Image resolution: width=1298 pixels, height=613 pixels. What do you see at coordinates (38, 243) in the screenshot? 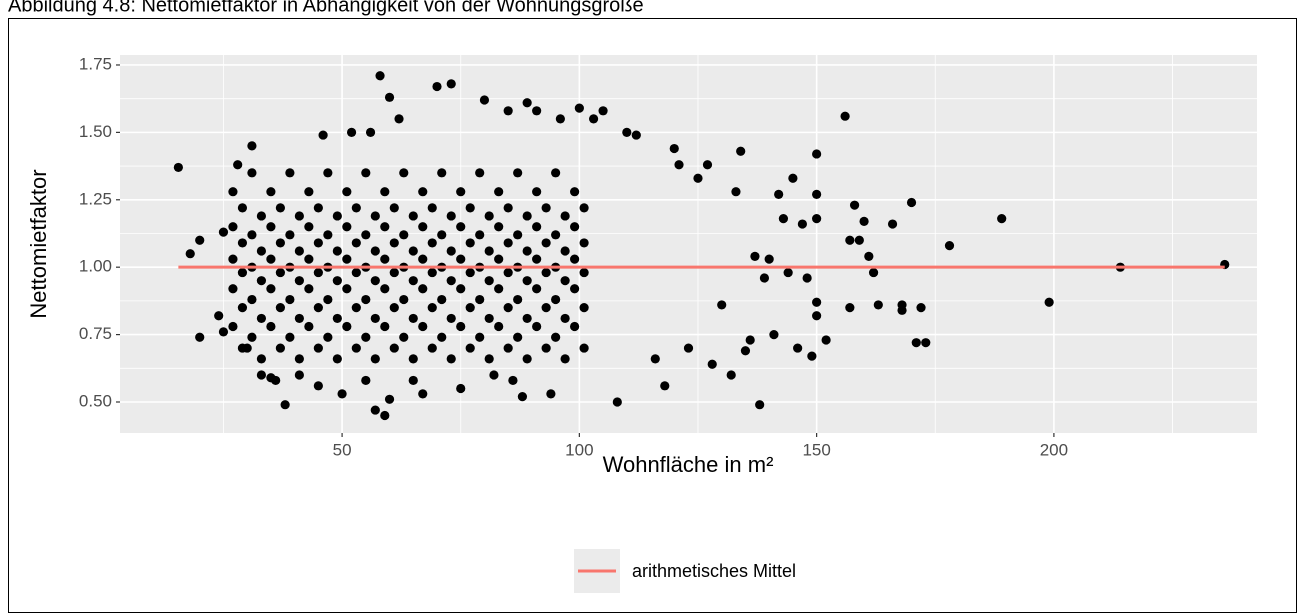
I see `y-axis-title: Nettomietfaktor` at bounding box center [38, 243].